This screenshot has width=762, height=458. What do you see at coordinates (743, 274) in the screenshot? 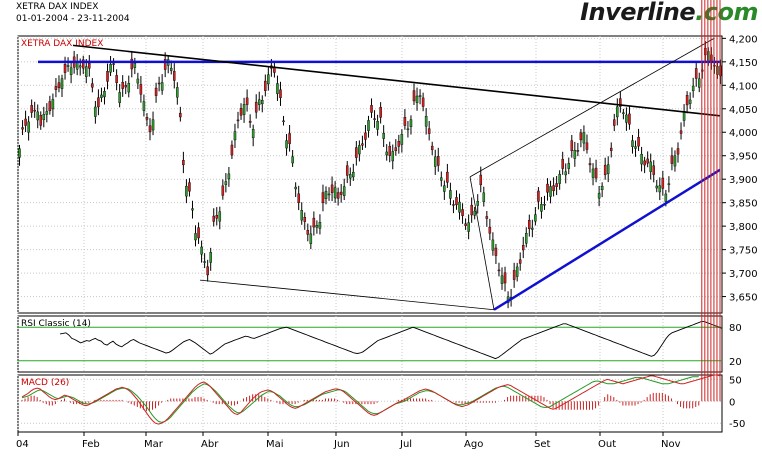
I see `price-tick-label: 3,700` at bounding box center [743, 274].